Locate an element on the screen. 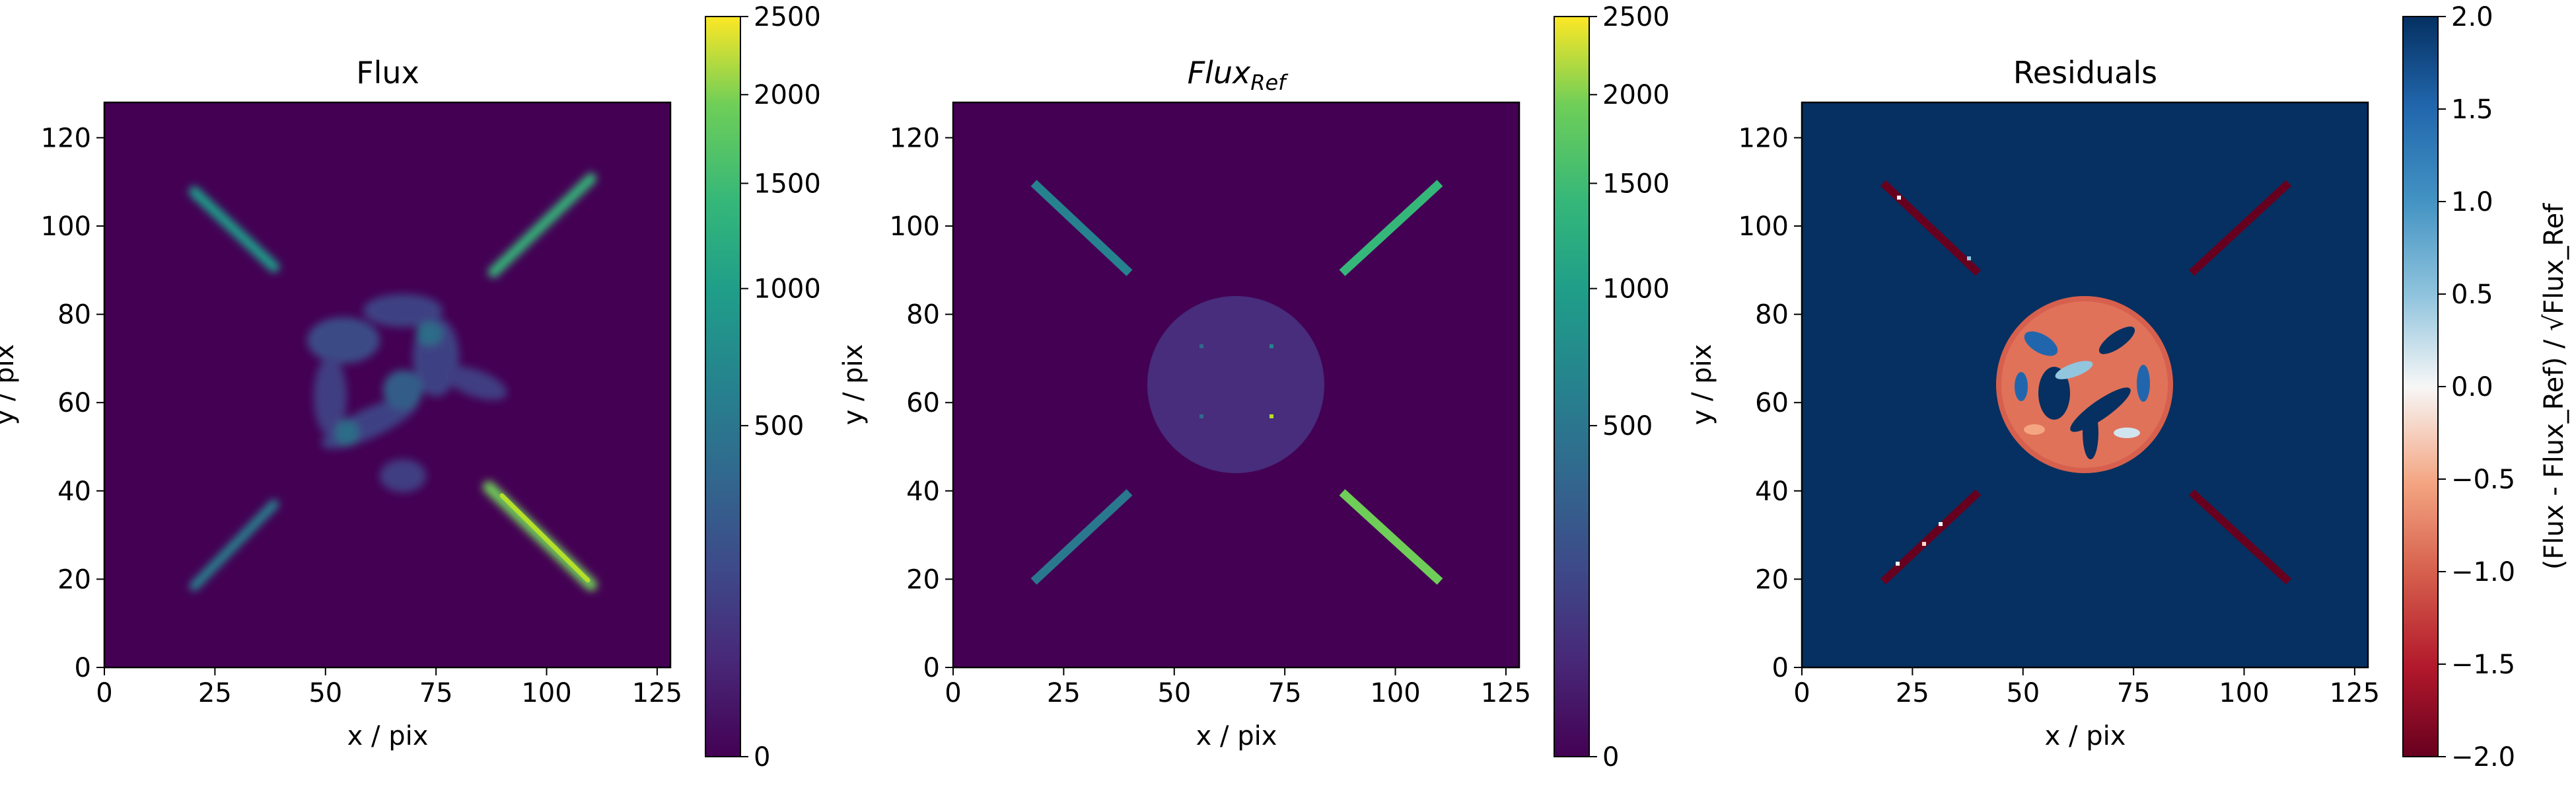  colorbar-tick-label: −1.5 is located at coordinates (2483, 665).